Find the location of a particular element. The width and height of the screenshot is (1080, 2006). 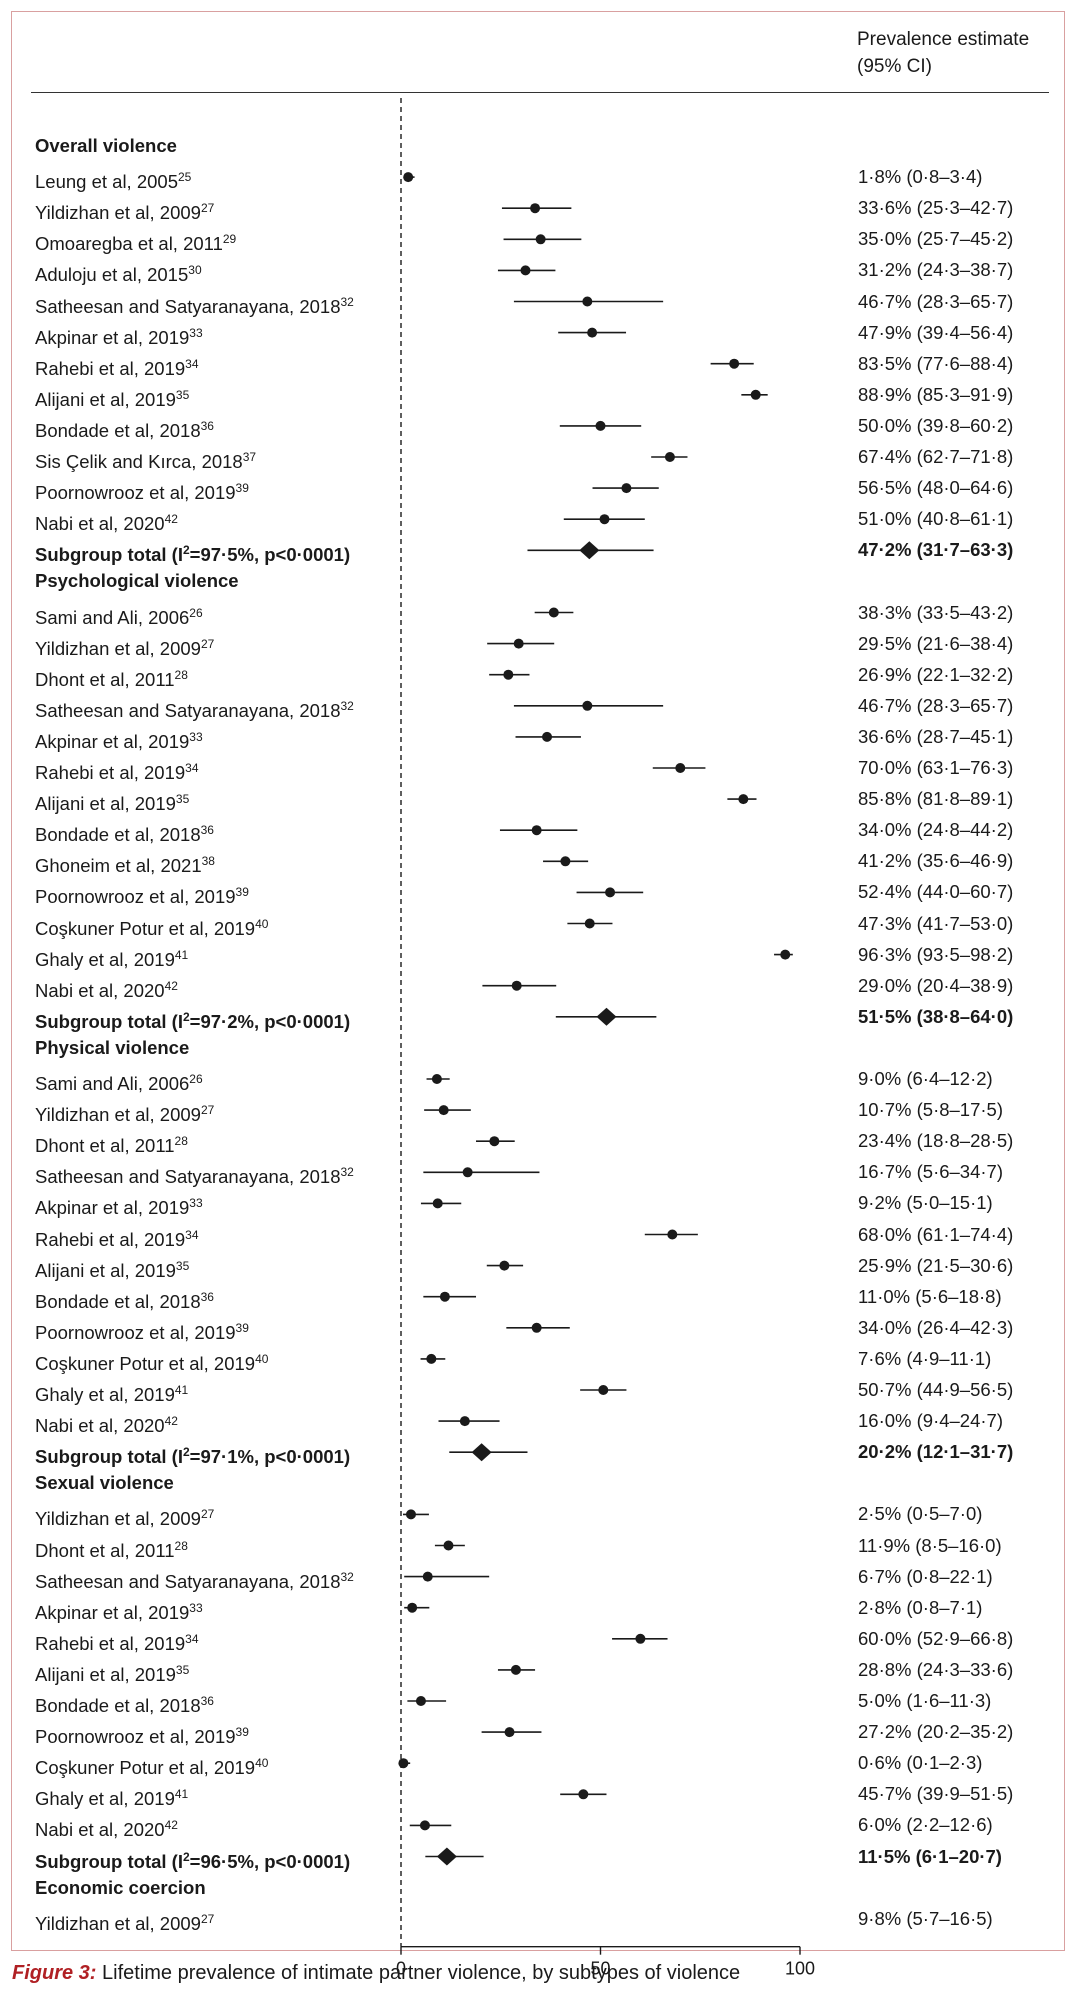

estimate-text: 85·8% (81·8–89·1) is located at coordinates (936, 799).